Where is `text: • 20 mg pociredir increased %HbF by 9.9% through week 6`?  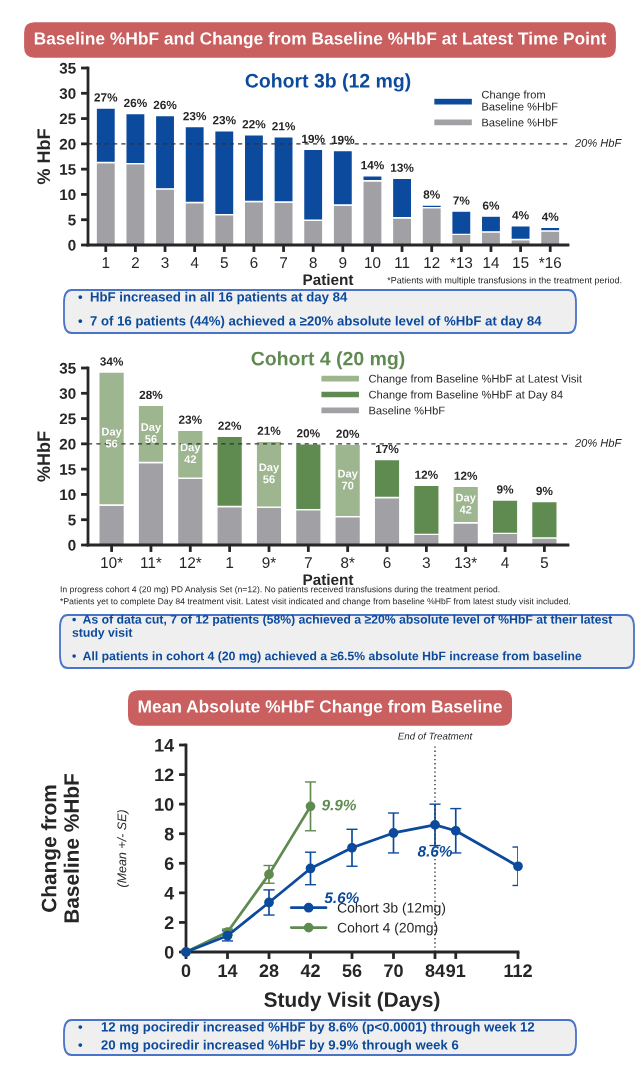 text: • 20 mg pociredir increased %HbF by 9.9% through week 6 is located at coordinates (268, 1046).